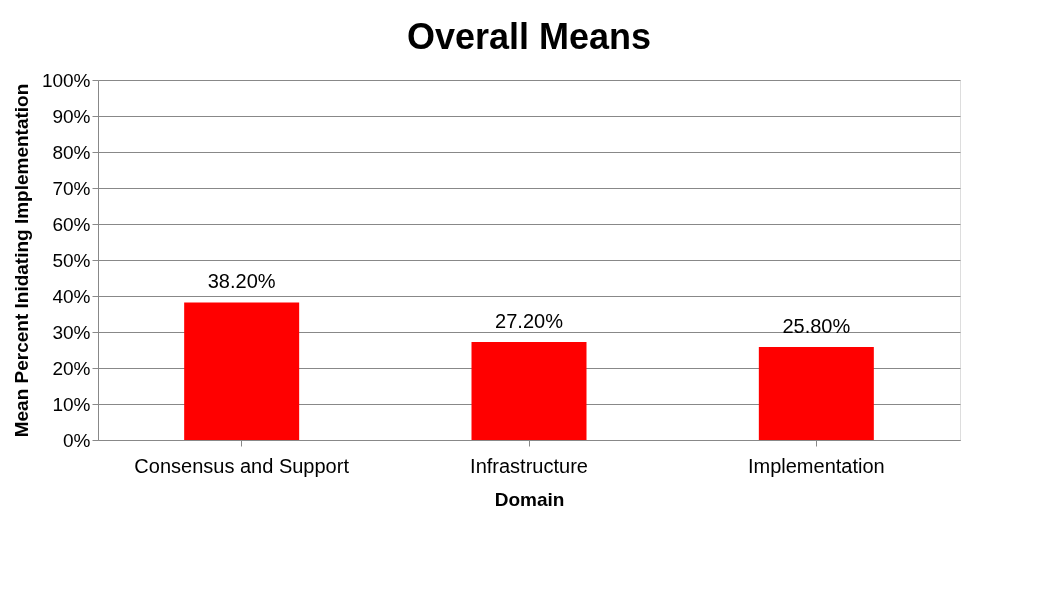 This screenshot has width=1049, height=597. I want to click on data-label: 27.20%, so click(529, 321).